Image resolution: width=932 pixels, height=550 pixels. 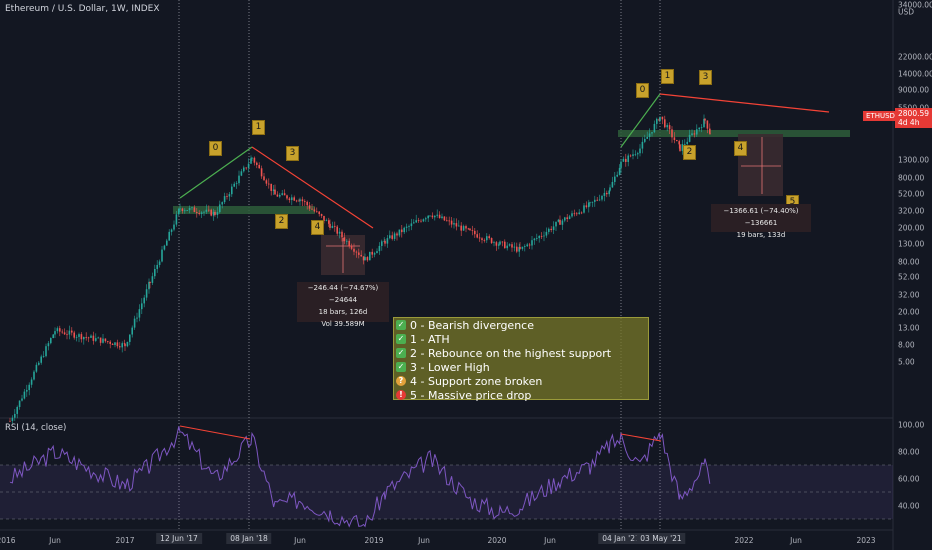 What do you see at coordinates (8, 540) in the screenshot?
I see `time-tick: 2016` at bounding box center [8, 540].